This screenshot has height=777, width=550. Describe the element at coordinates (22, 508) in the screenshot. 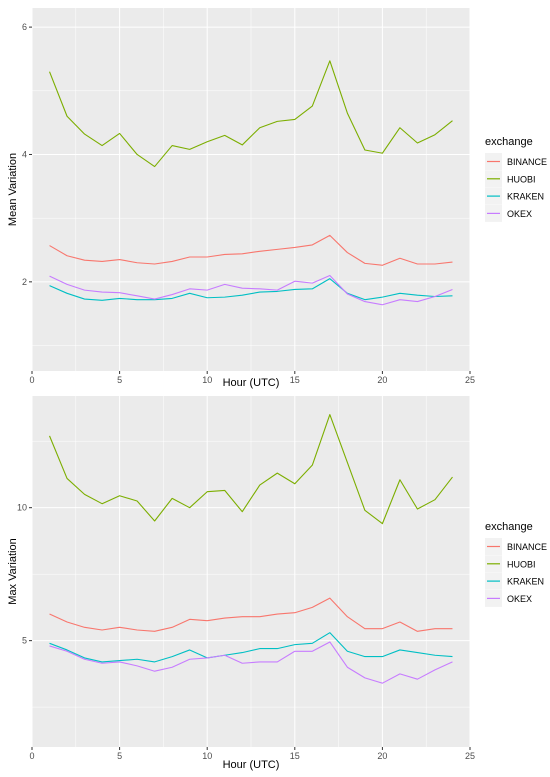

I see `y-tick-label: 10` at that location.